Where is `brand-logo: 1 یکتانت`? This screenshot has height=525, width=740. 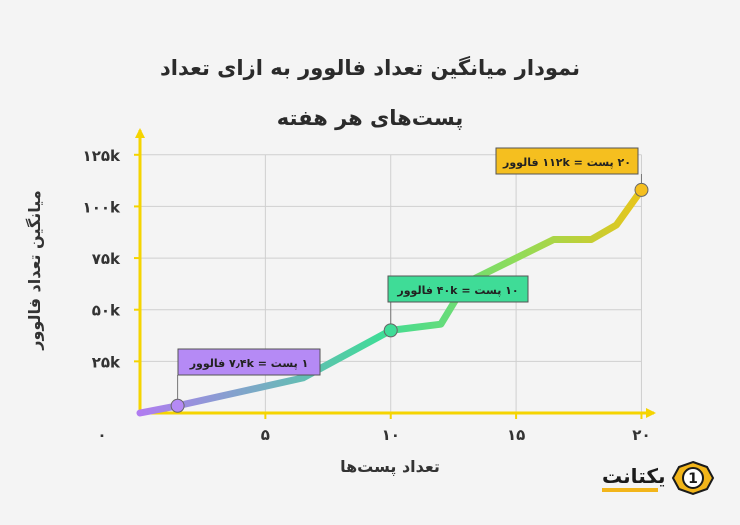
brand-logo: 1 یکتانت is located at coordinates (658, 478).